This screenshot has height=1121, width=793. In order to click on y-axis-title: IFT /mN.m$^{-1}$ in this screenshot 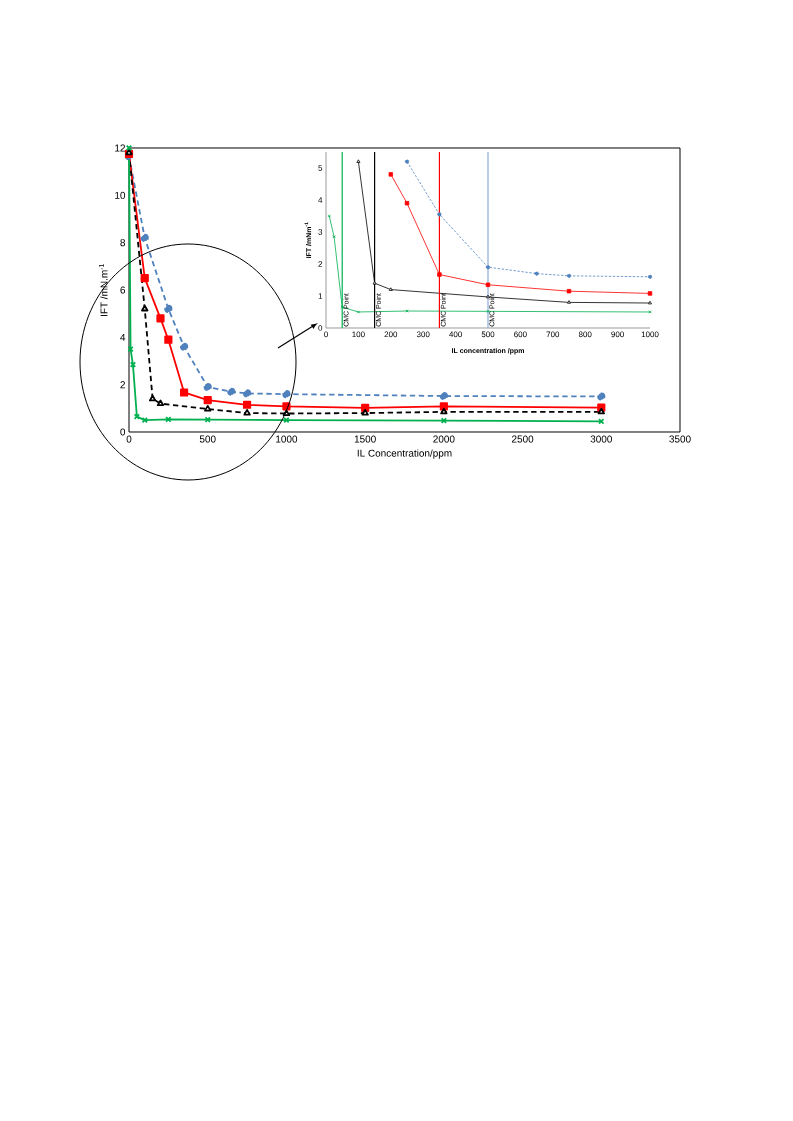, I will do `click(103, 289)`.